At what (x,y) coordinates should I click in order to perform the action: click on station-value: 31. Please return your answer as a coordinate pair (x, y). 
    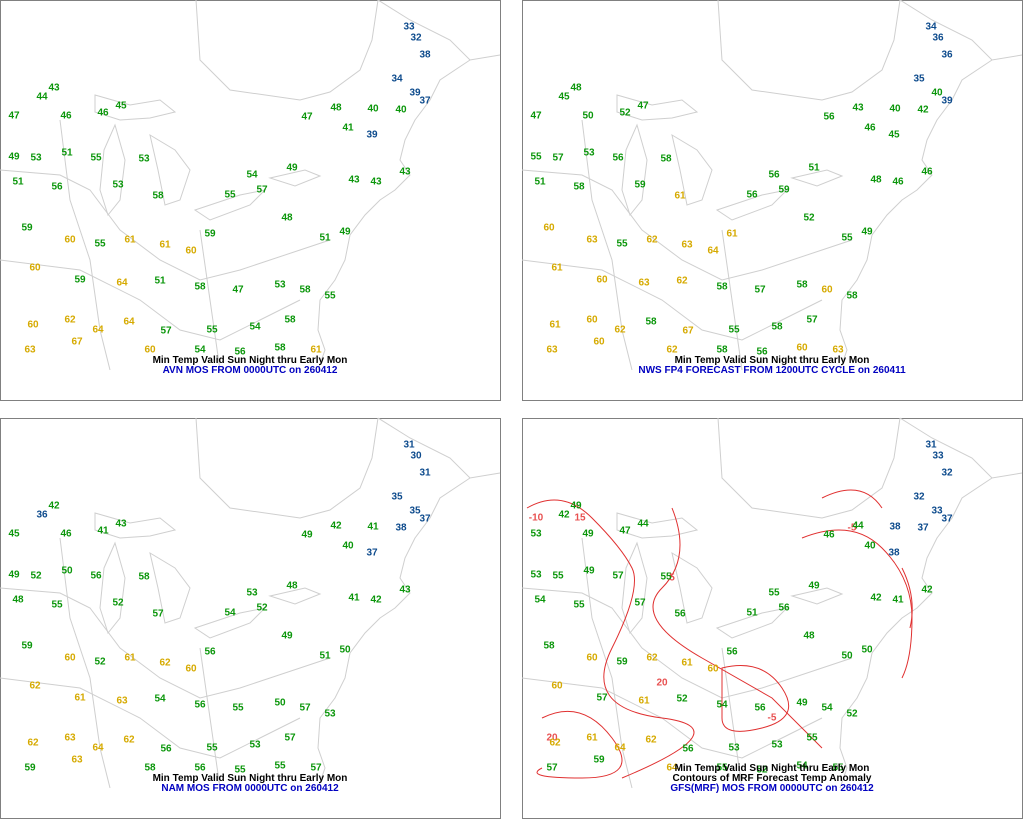
    Looking at the image, I should click on (425, 473).